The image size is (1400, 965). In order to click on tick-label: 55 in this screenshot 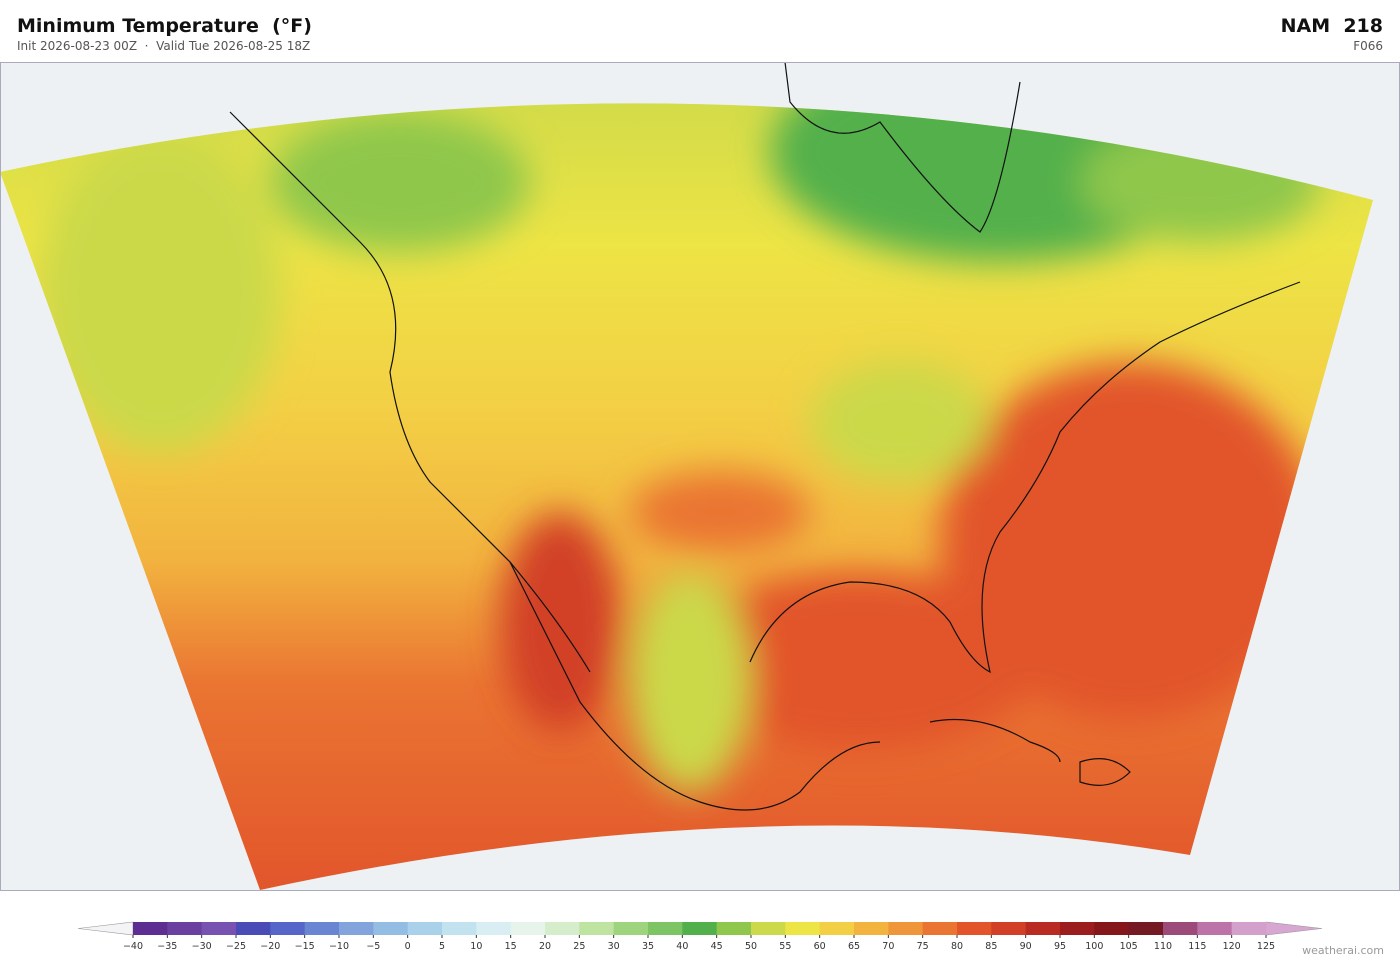, I will do `click(785, 946)`.